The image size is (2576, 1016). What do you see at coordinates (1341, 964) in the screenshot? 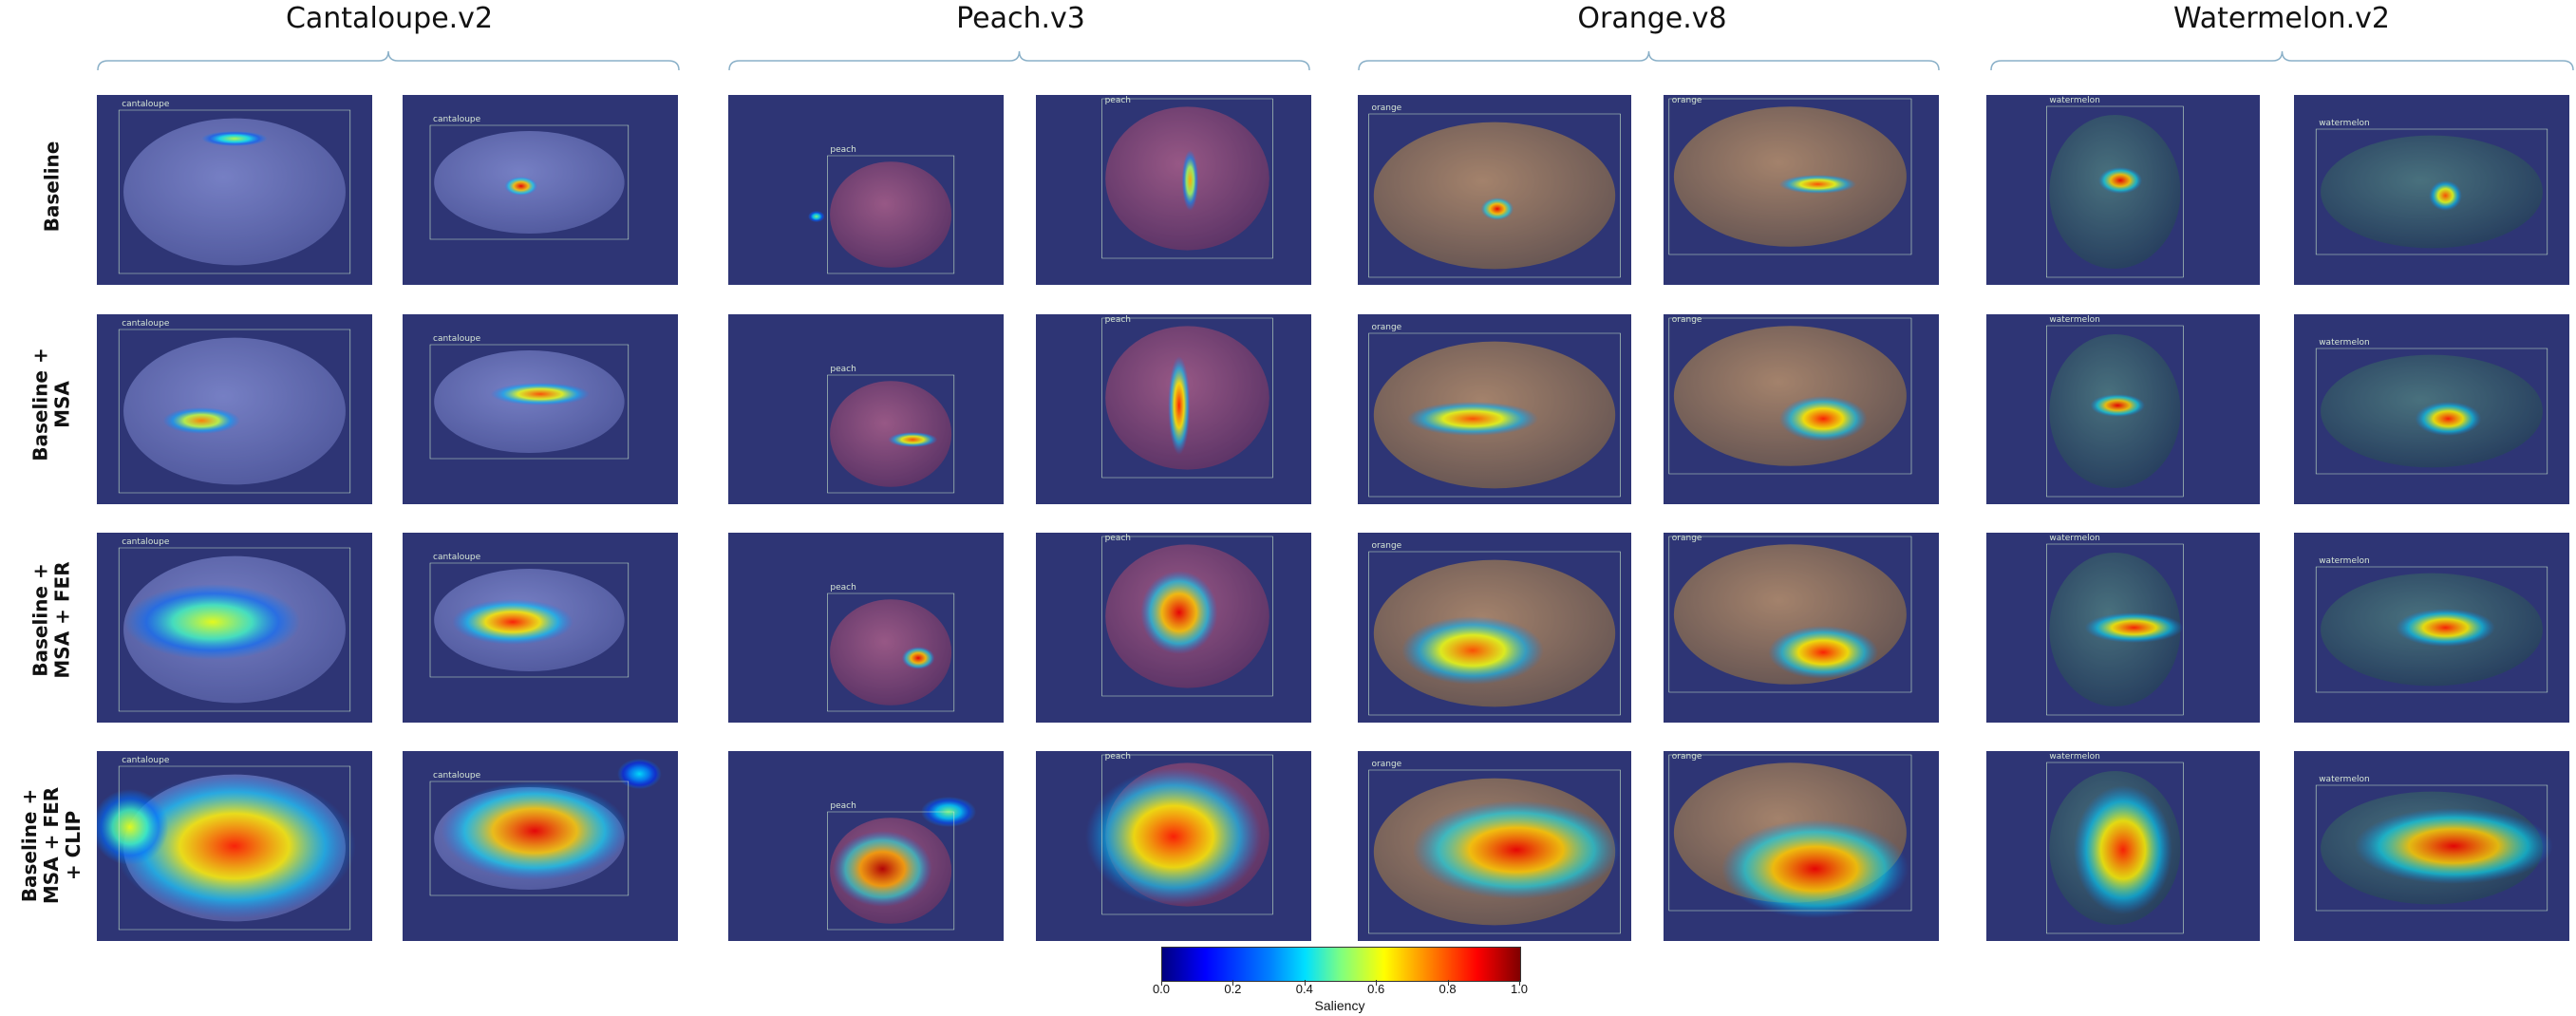
I see `saliency-colorbar` at bounding box center [1341, 964].